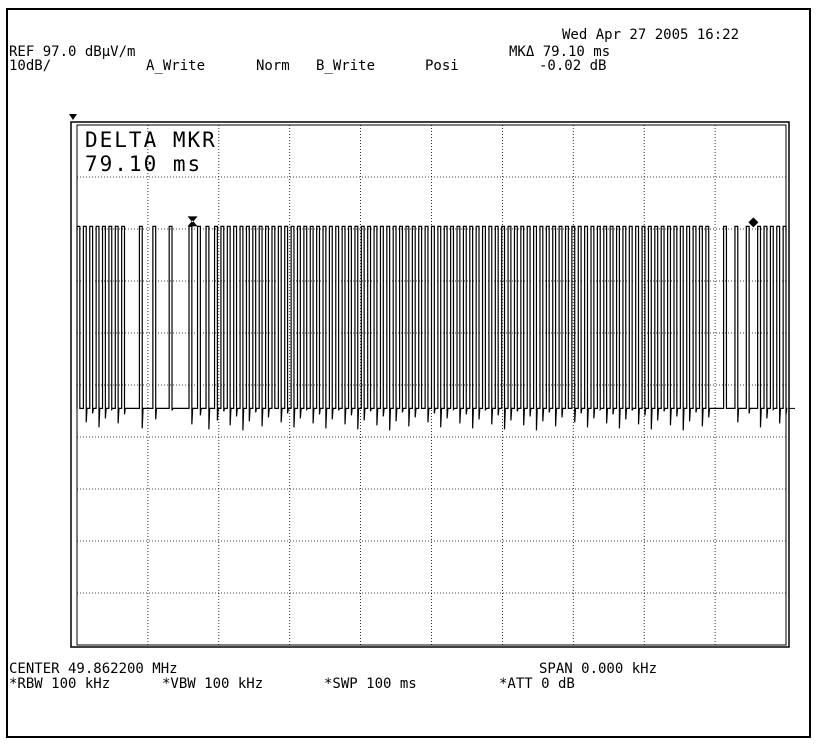 This screenshot has width=816, height=745. What do you see at coordinates (442, 66) in the screenshot?
I see `detector-b-label: Posi` at bounding box center [442, 66].